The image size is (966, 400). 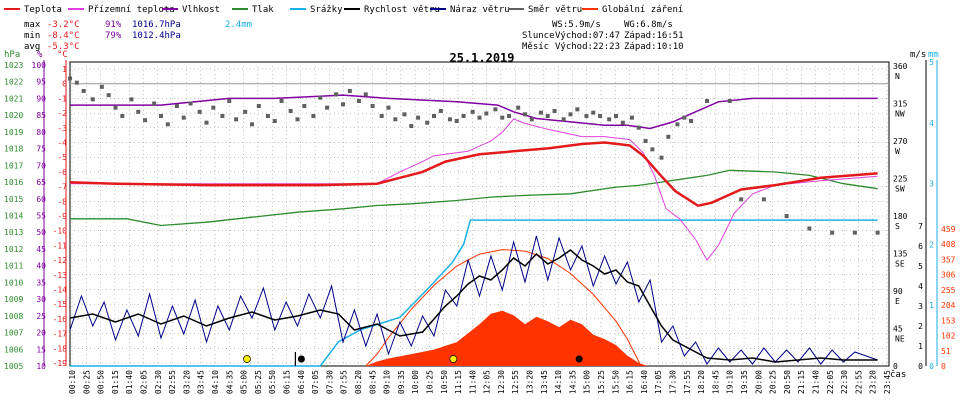 What do you see at coordinates (429, 382) in the screenshot?
I see `x-tick-25: 10:25` at bounding box center [429, 382].